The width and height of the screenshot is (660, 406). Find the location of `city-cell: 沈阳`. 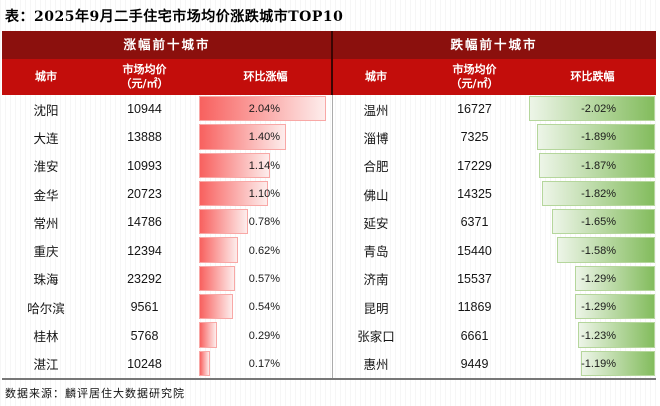

city-cell: 沈阳 is located at coordinates (46, 110).